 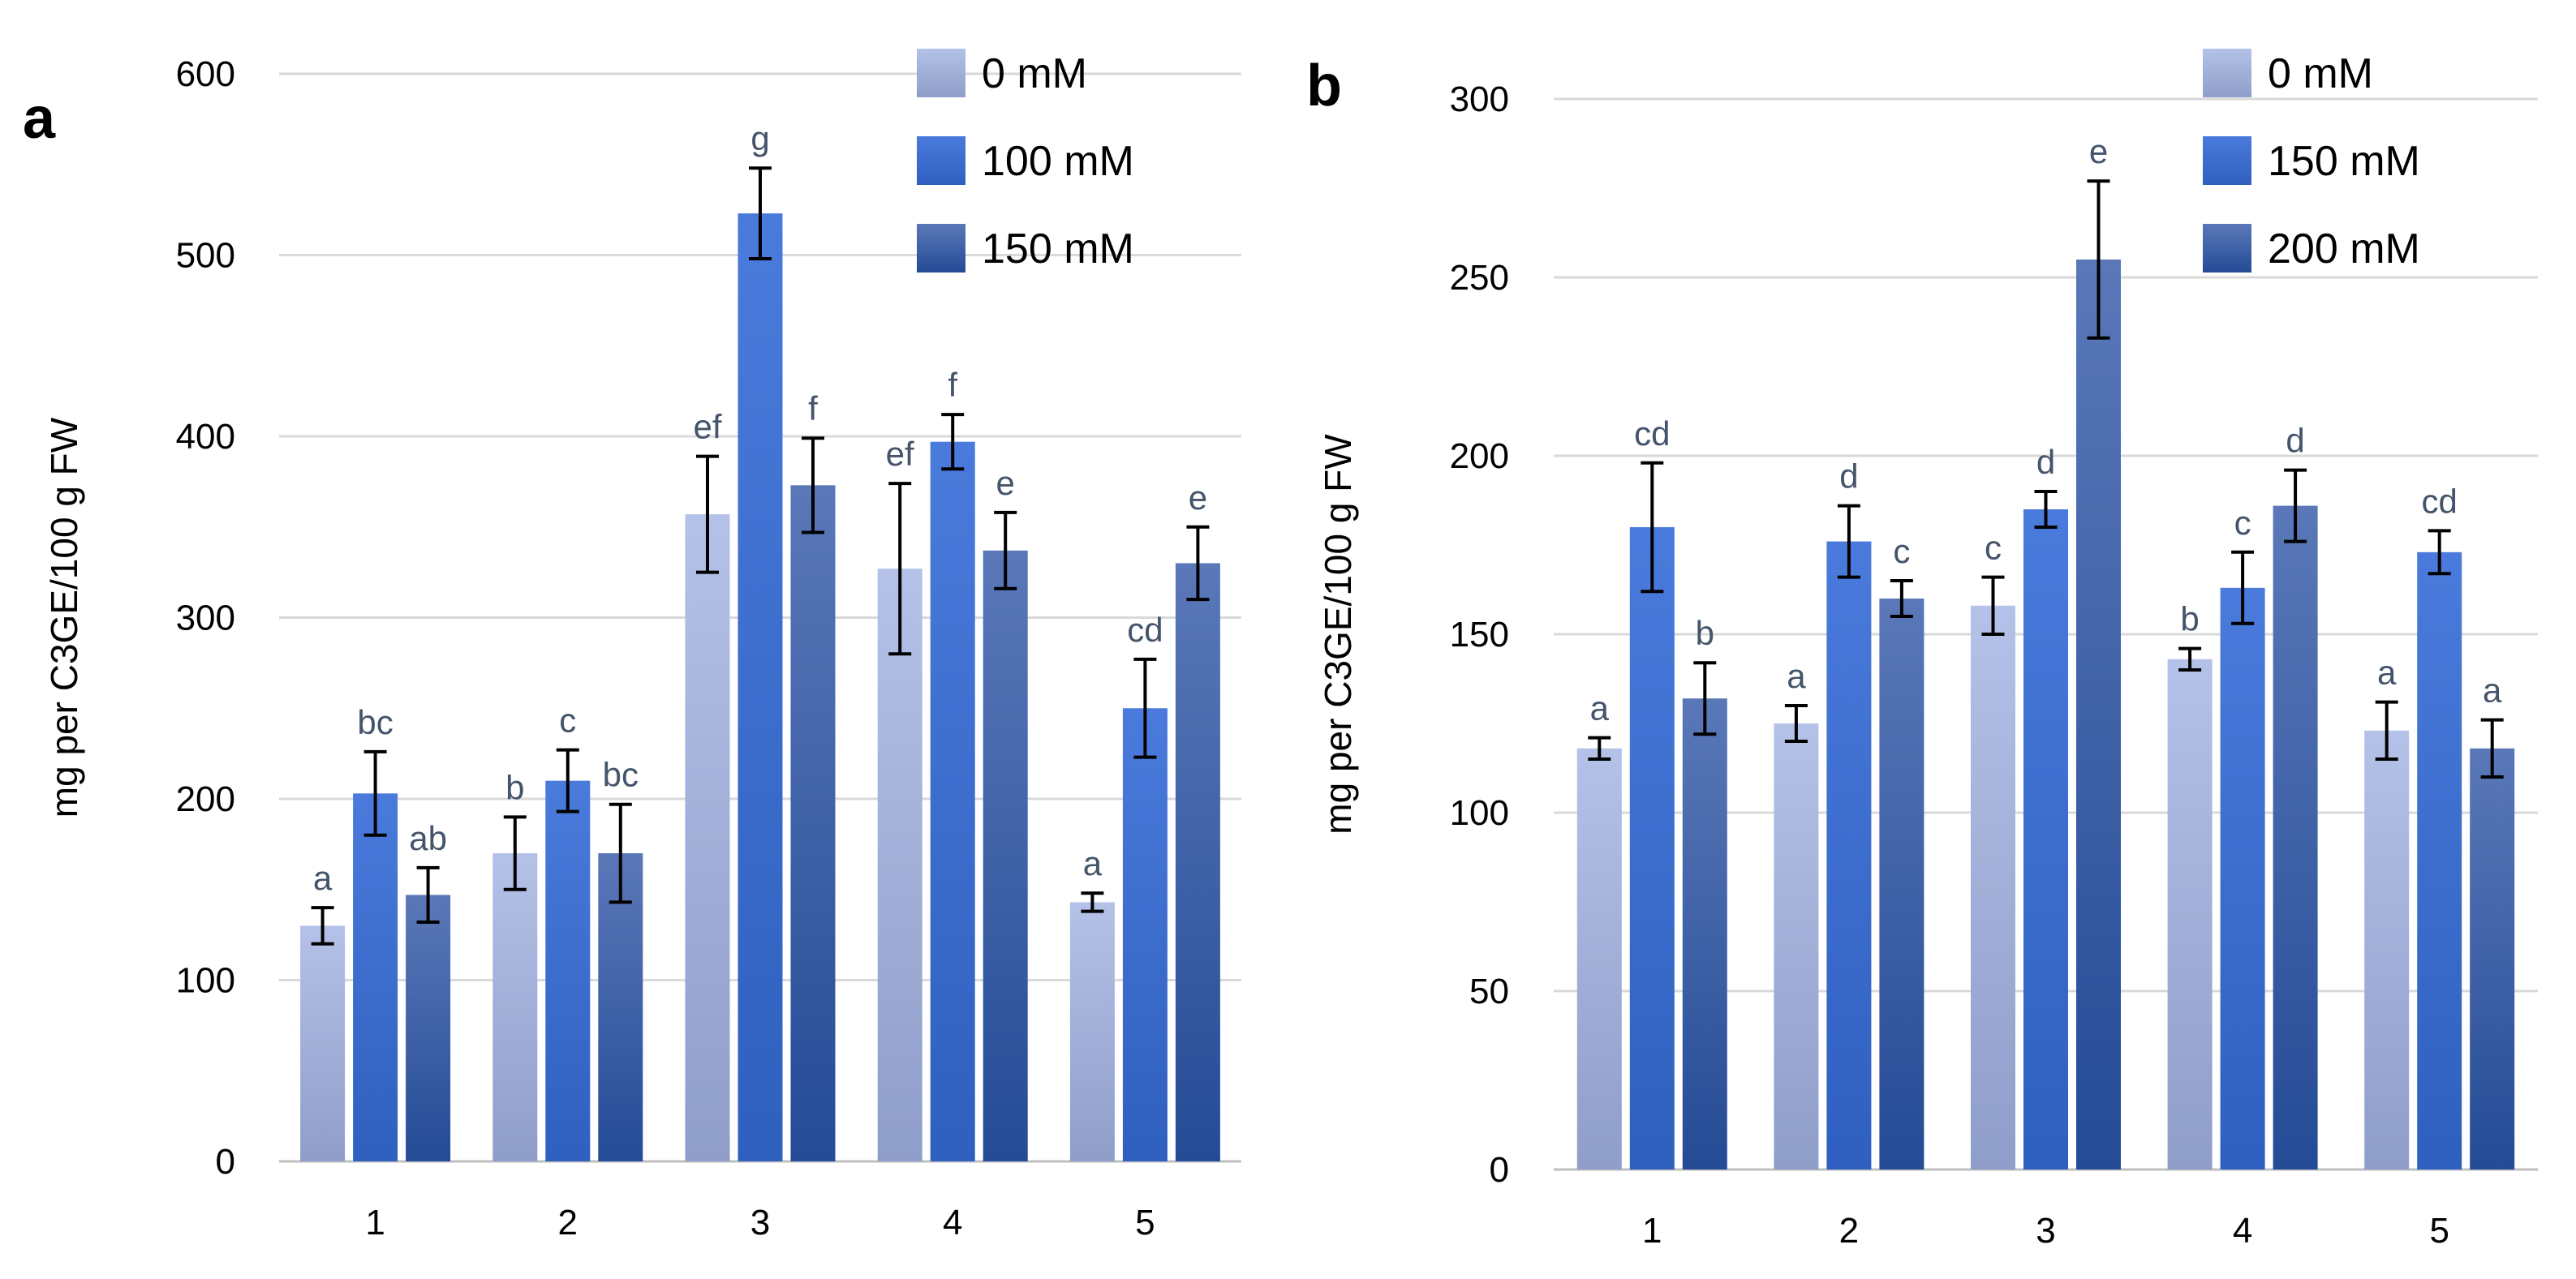 I want to click on y-tick-label: 150, so click(x=1479, y=635).